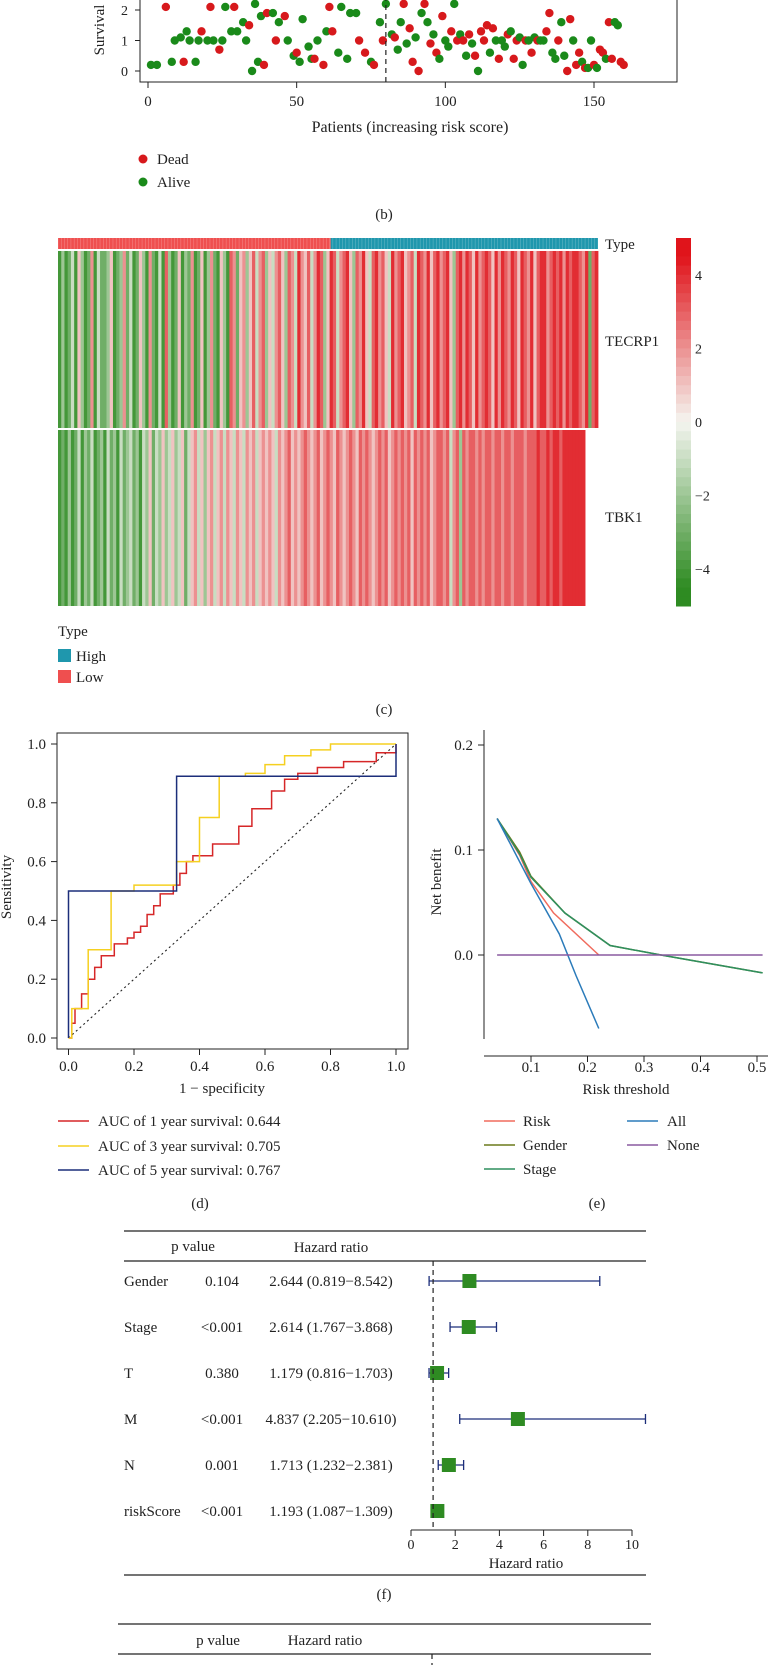 The image size is (772, 1665). What do you see at coordinates (129, 1466) in the screenshot?
I see `forest-row-name: N` at bounding box center [129, 1466].